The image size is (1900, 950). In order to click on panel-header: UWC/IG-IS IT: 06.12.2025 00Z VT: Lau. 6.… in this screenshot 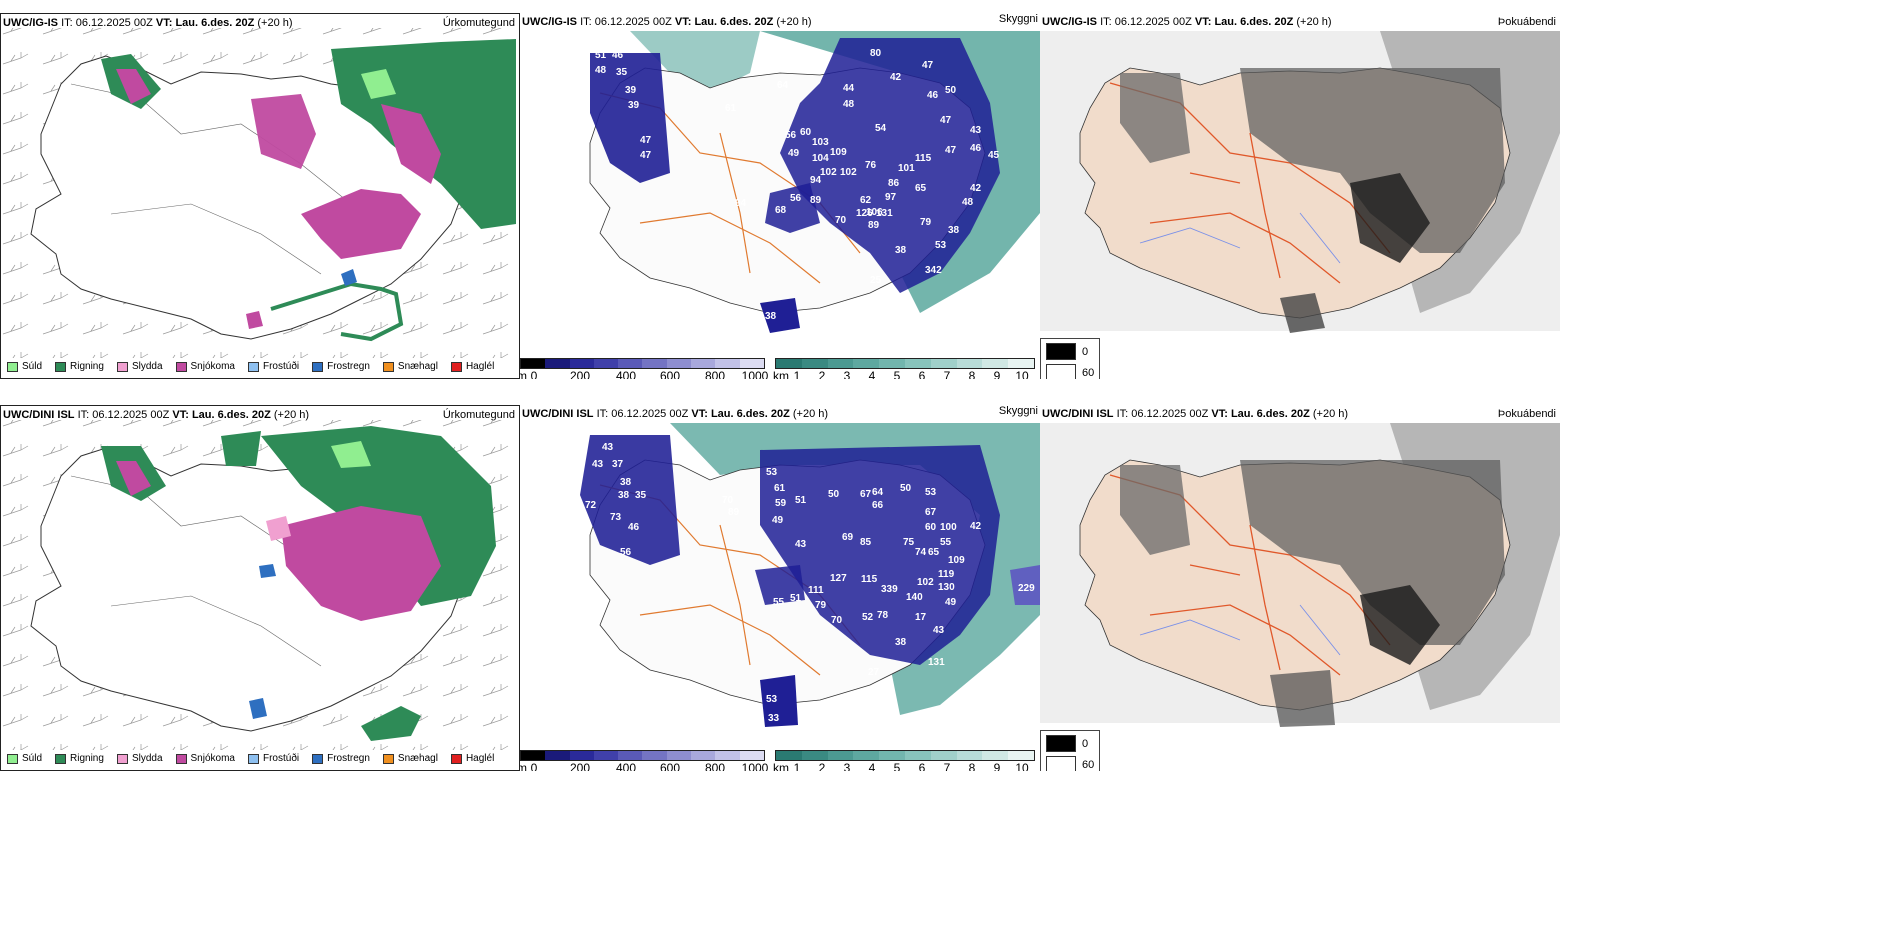, I will do `click(667, 22)`.